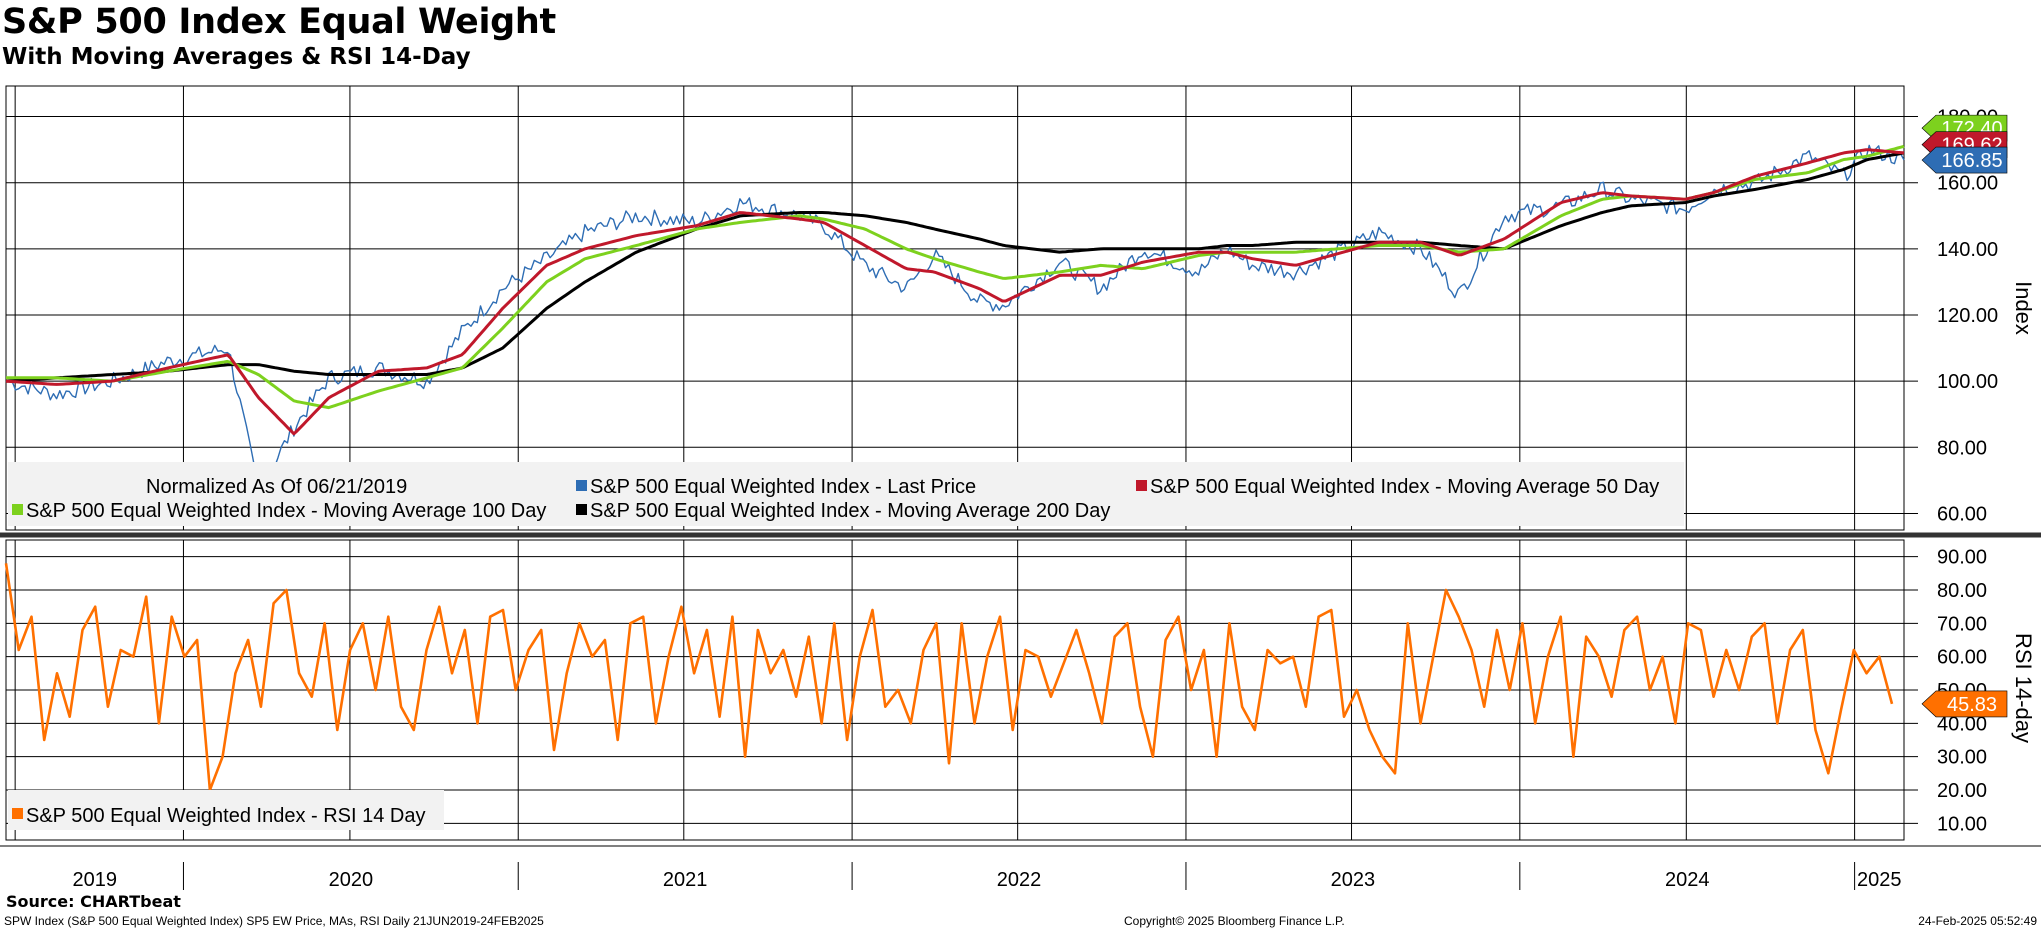  Describe the element at coordinates (1353, 880) in the screenshot. I see `x-tick-label: 2023` at that location.